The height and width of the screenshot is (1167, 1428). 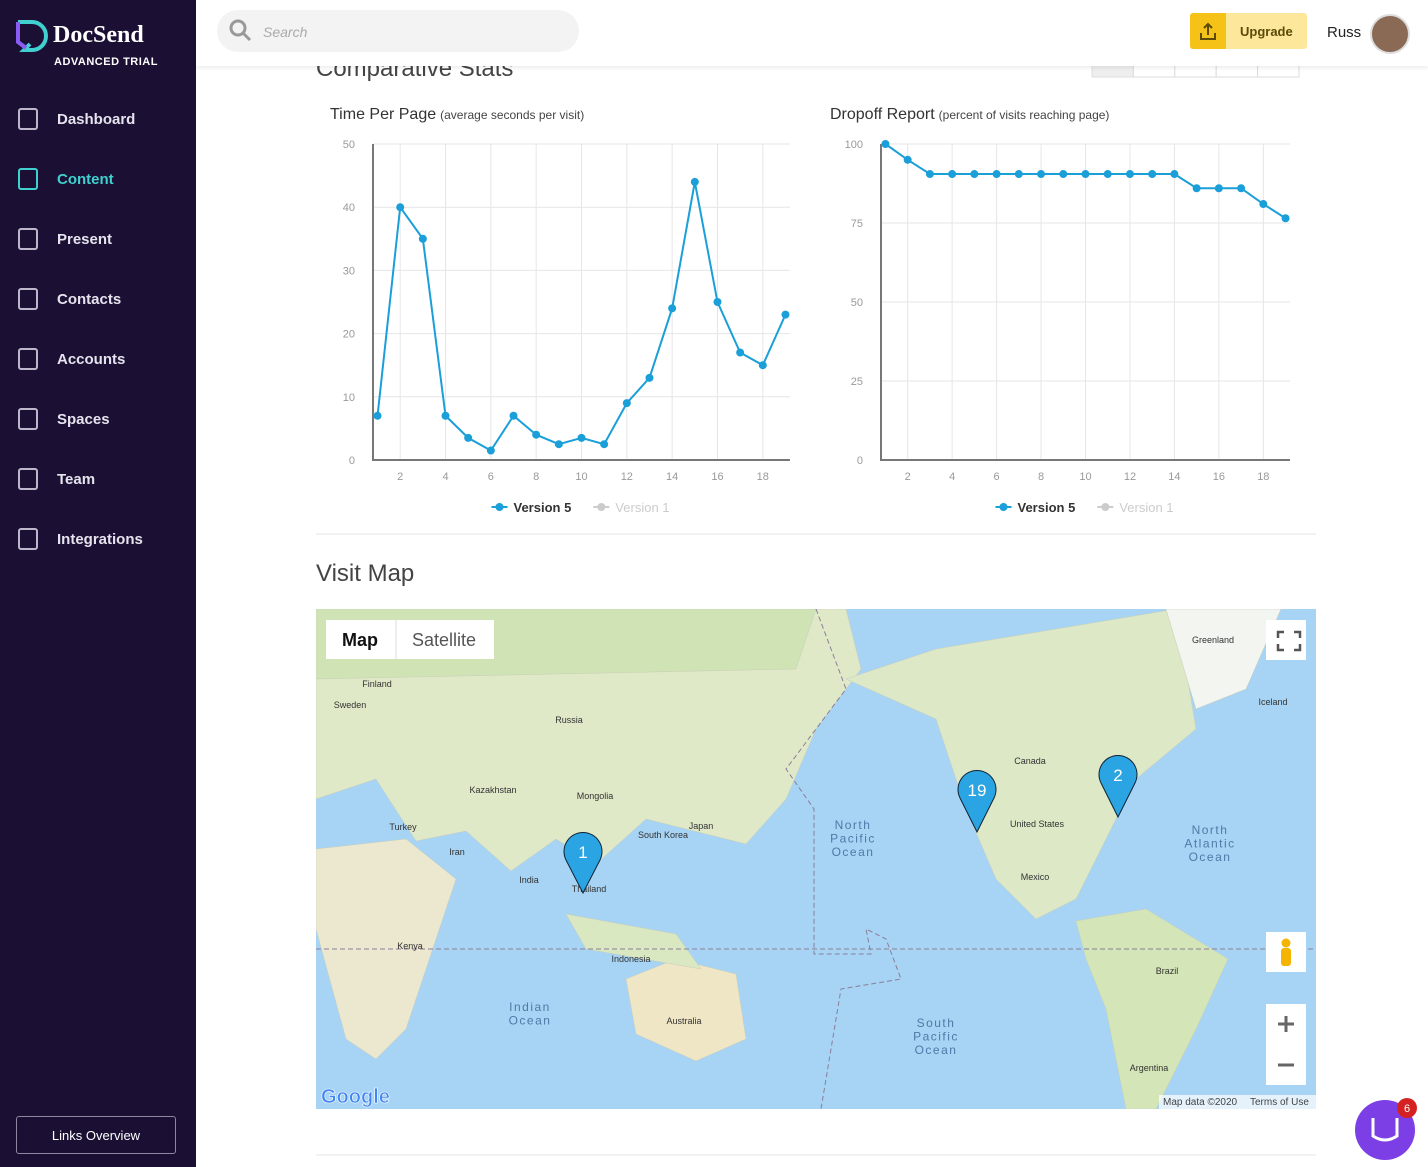 What do you see at coordinates (98, 35) in the screenshot?
I see `brand: DocSend` at bounding box center [98, 35].